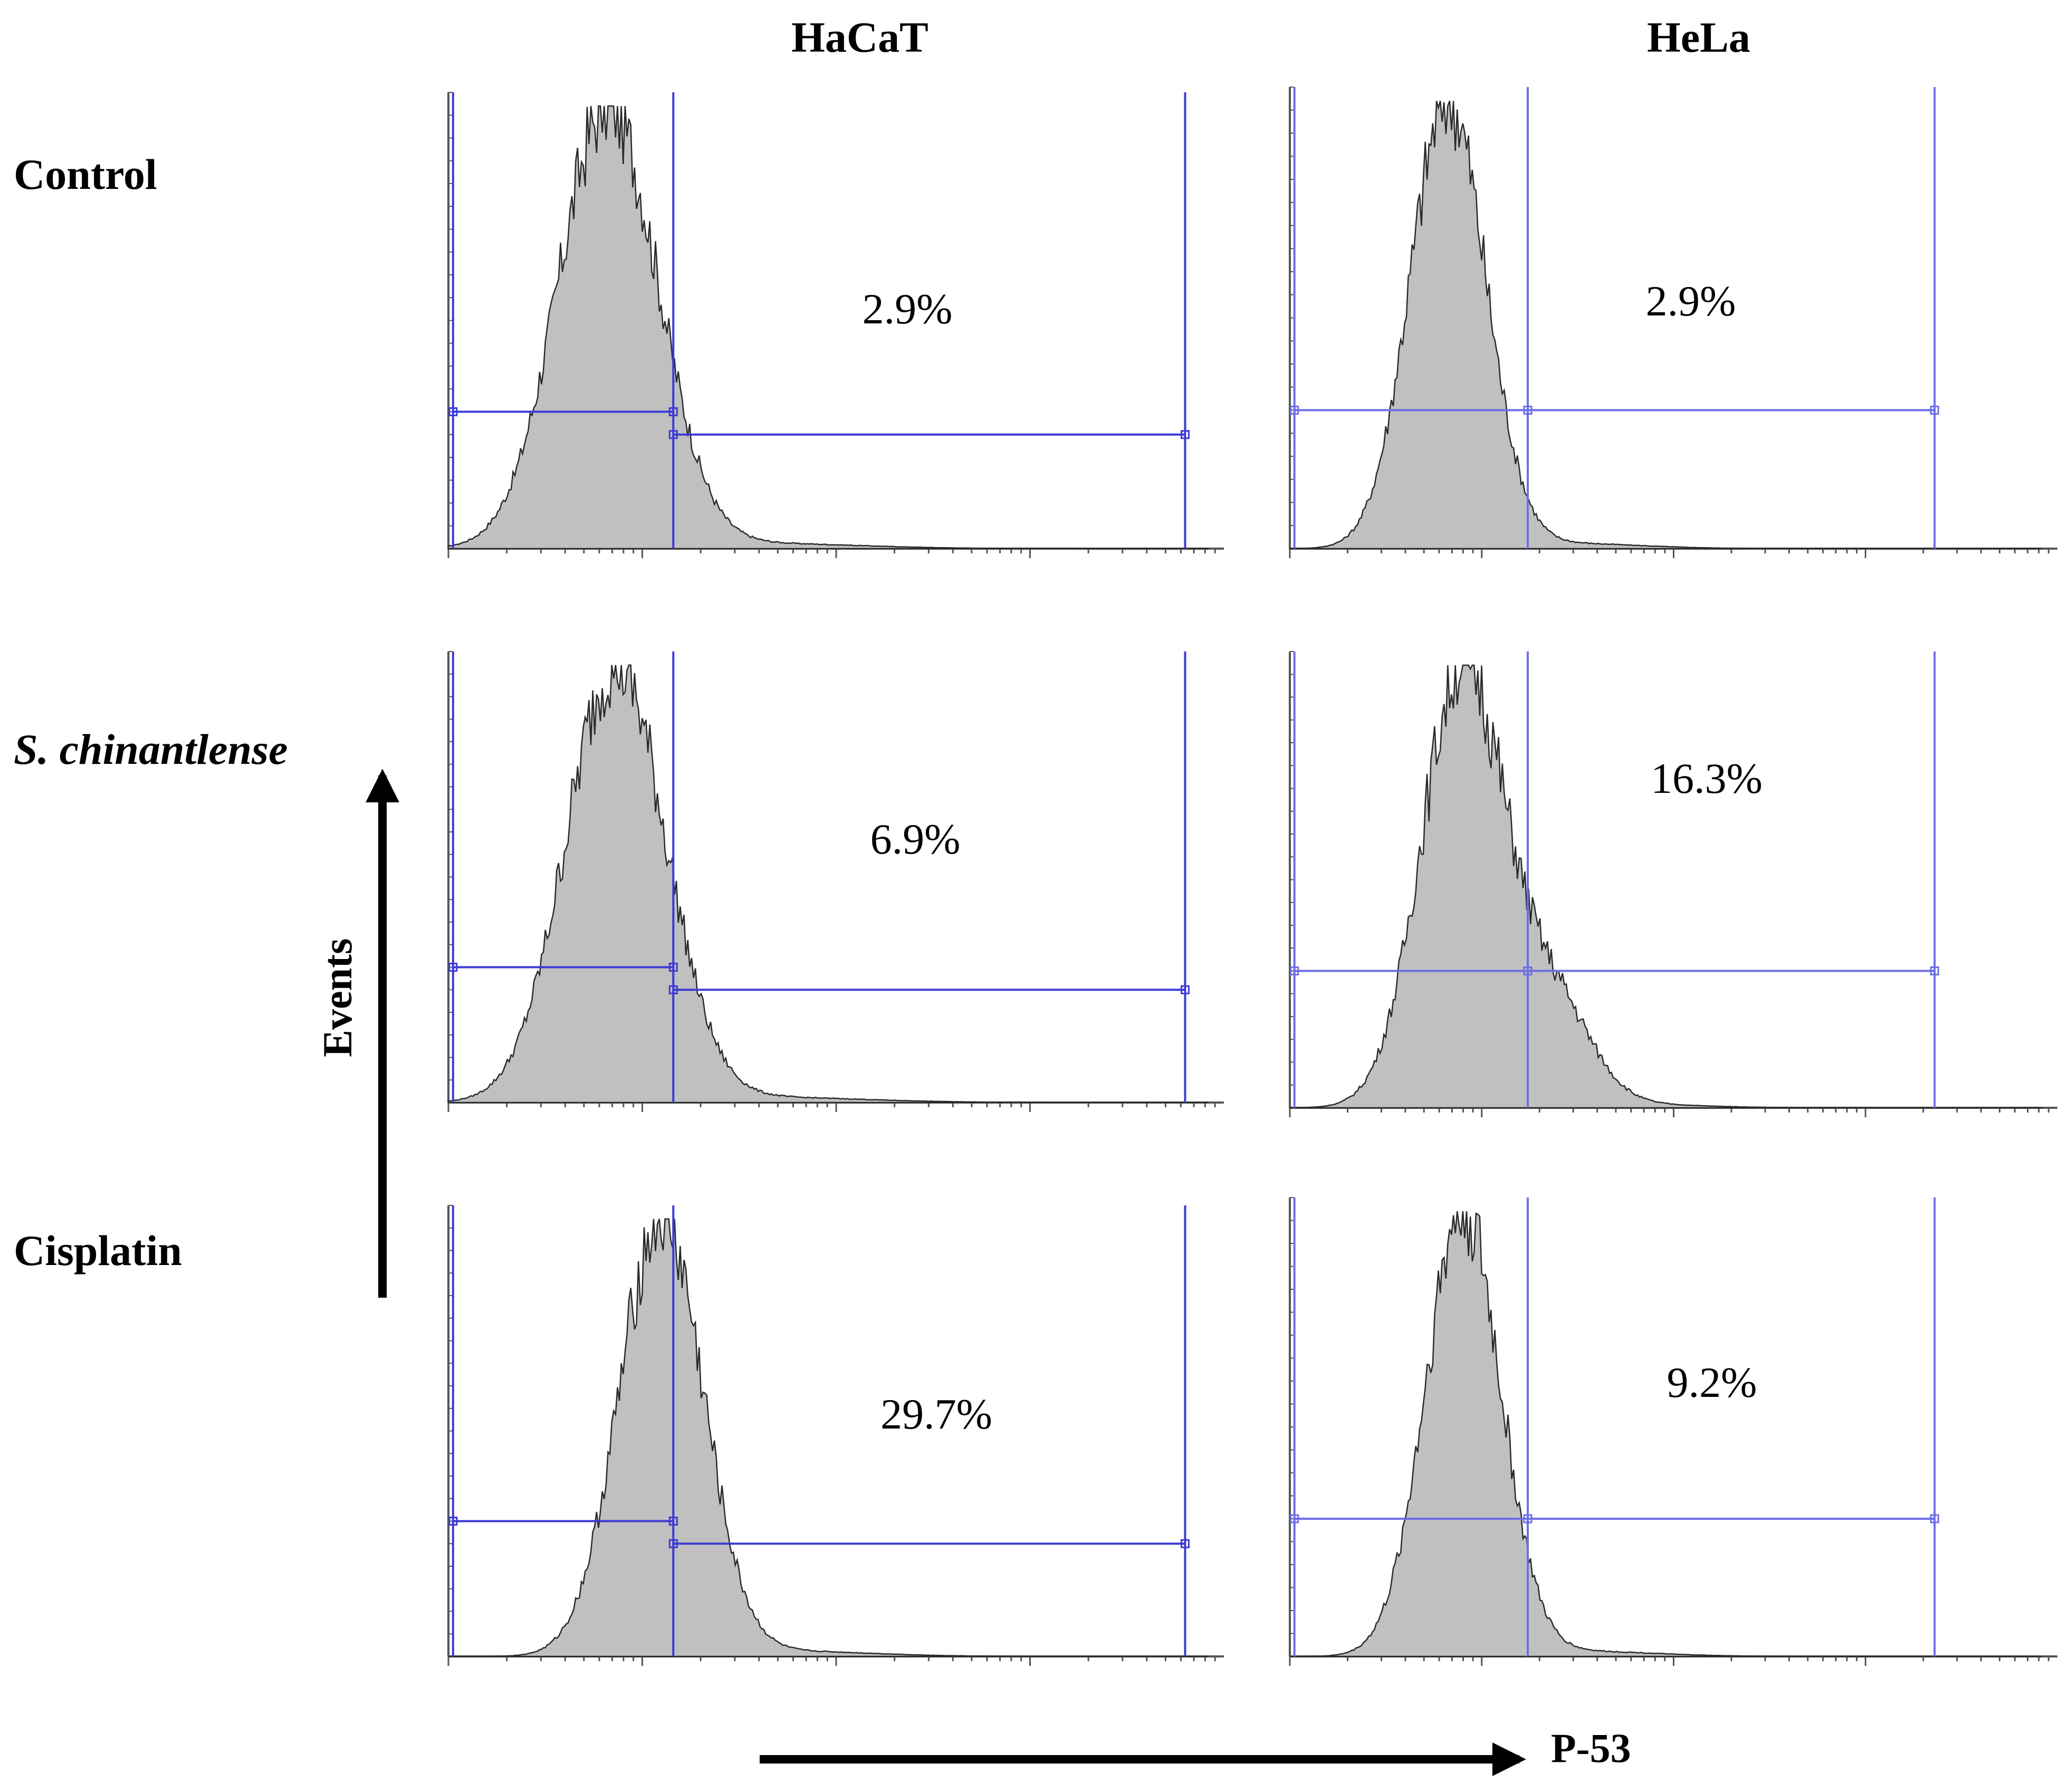 The image size is (2069, 1792). What do you see at coordinates (860, 37) in the screenshot?
I see `column-title-hacat: HaCaT` at bounding box center [860, 37].